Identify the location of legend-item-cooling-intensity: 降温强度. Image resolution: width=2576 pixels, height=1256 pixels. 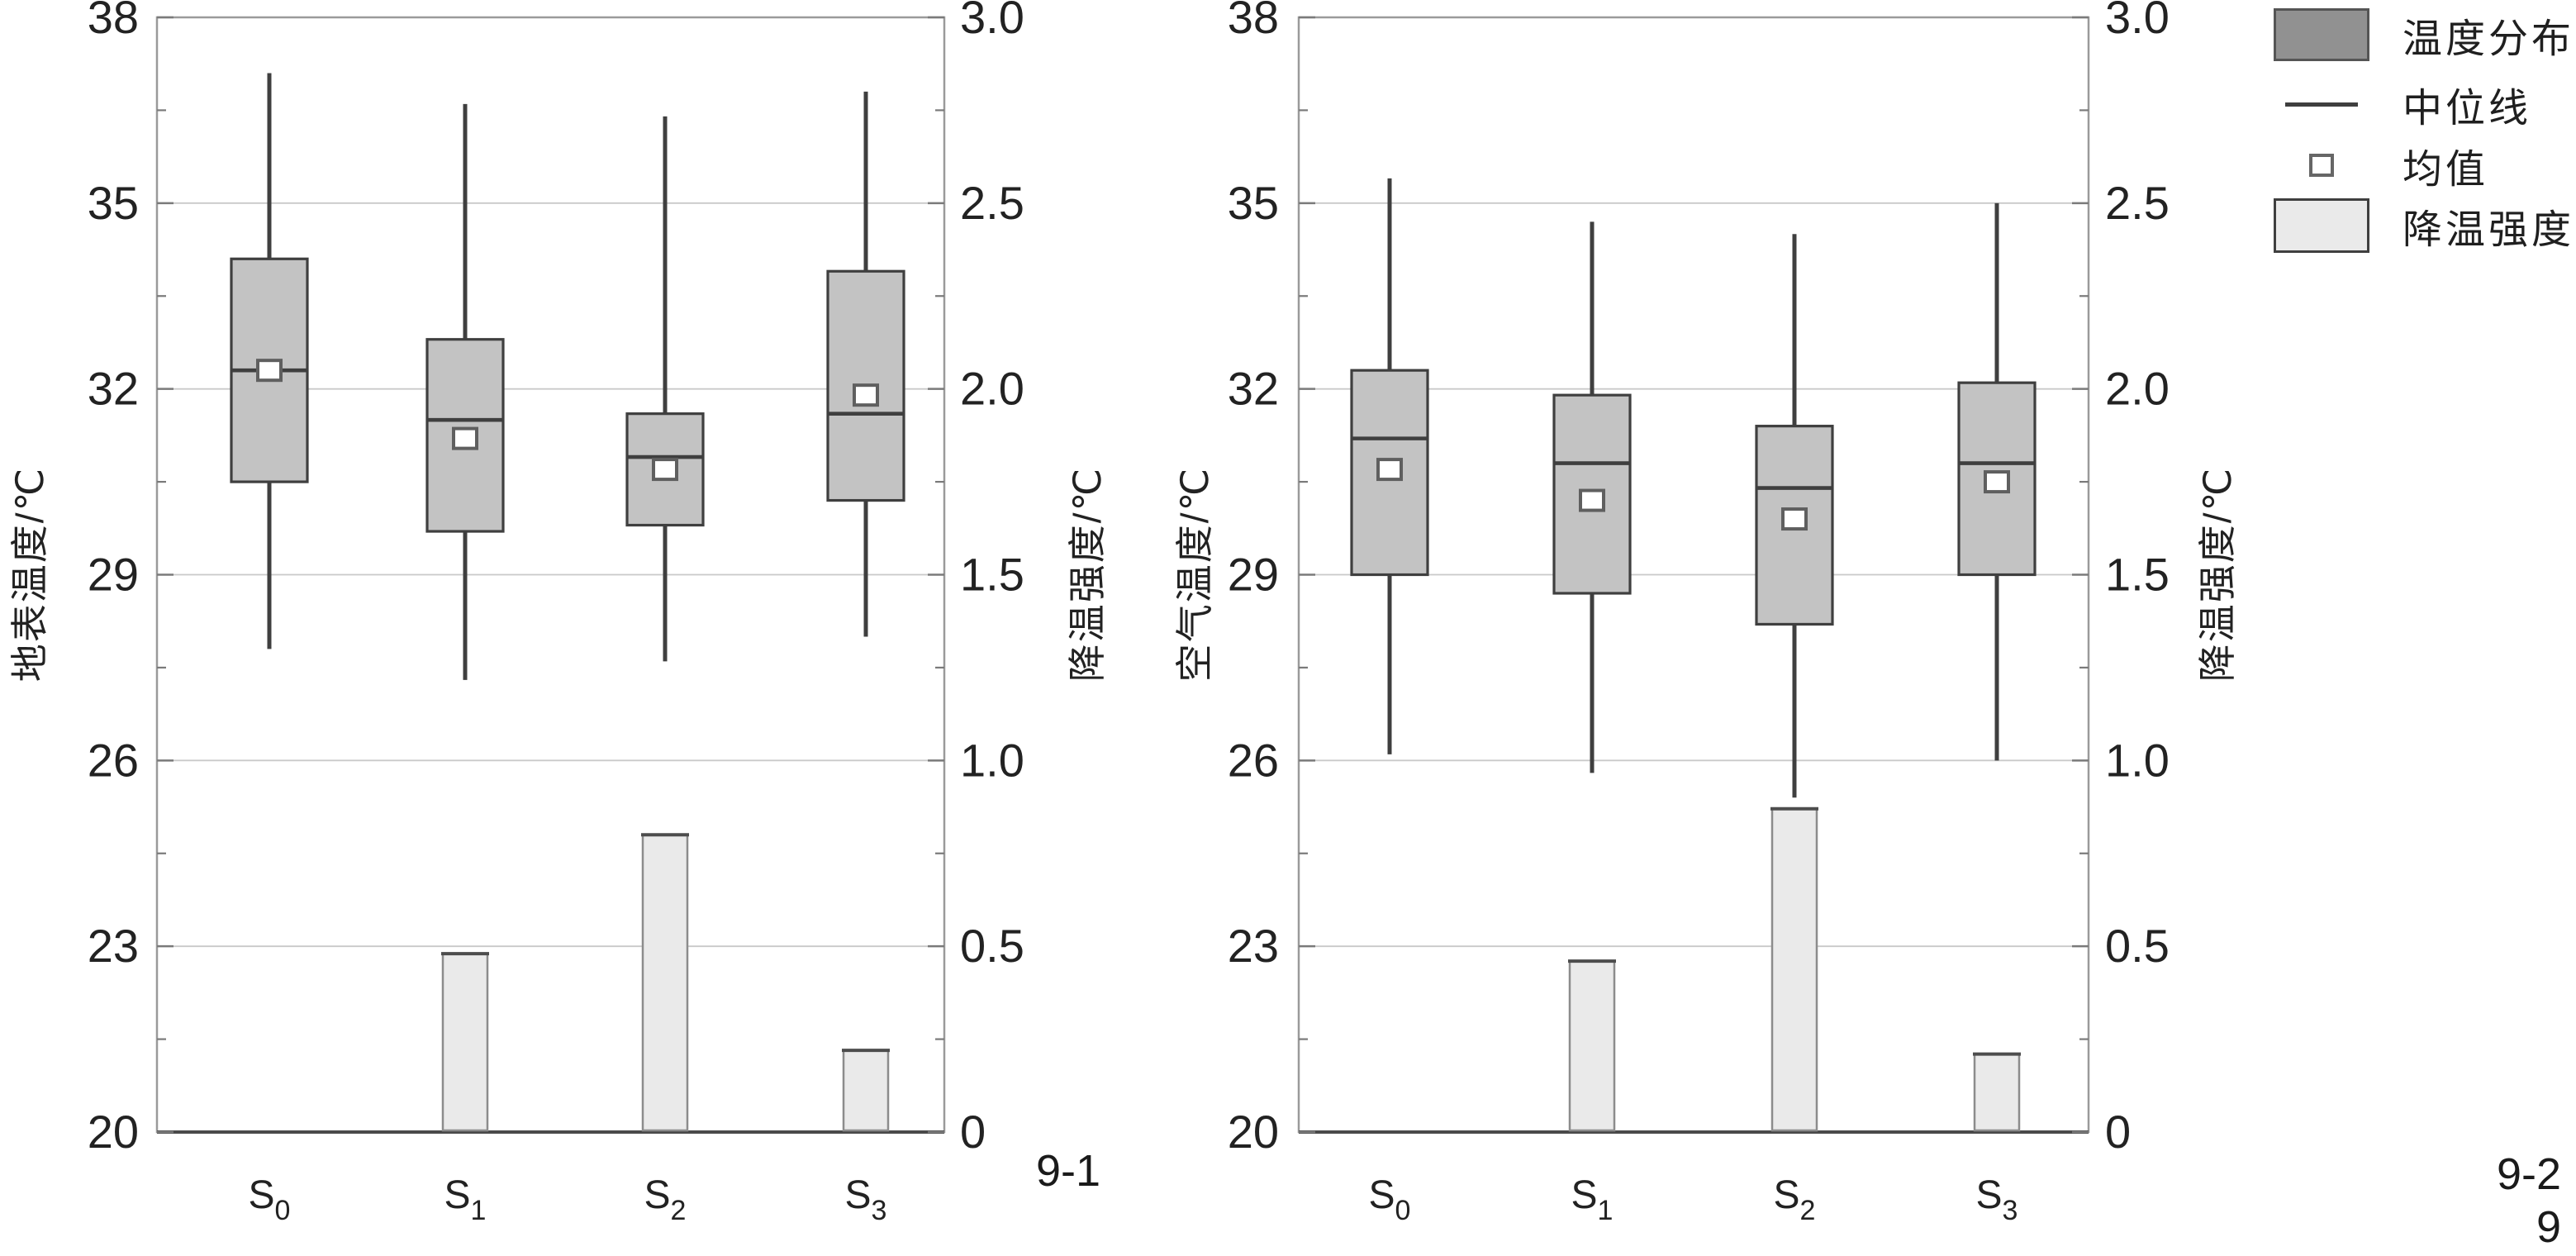
(2424, 225).